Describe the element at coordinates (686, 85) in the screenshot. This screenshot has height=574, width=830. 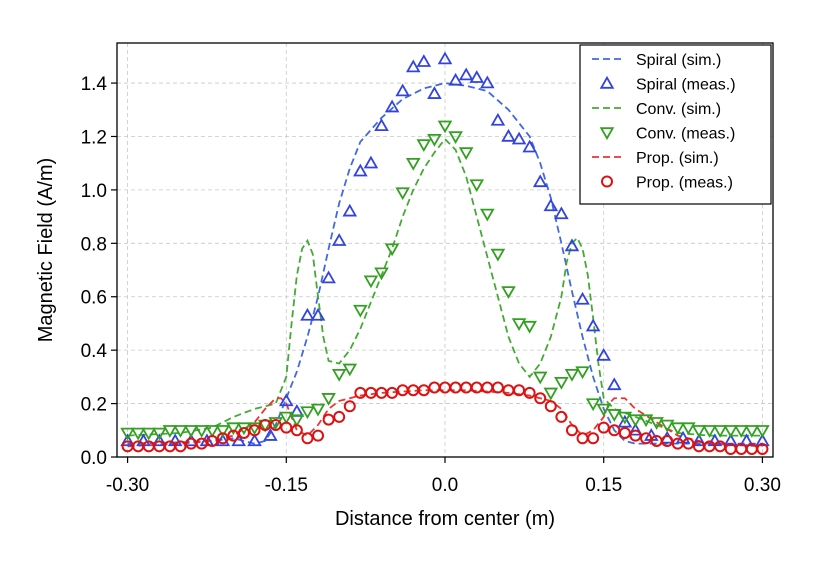
I see `legend-label: Spiral (meas.)` at that location.